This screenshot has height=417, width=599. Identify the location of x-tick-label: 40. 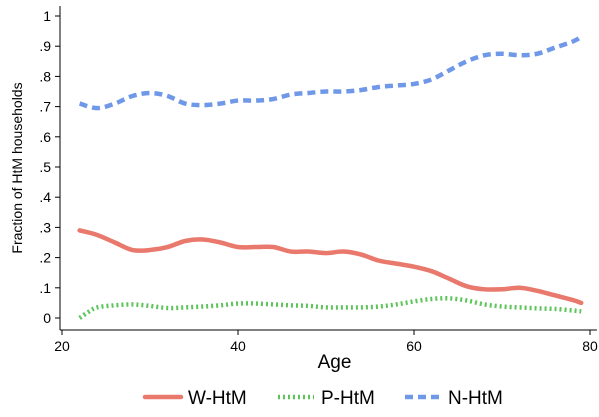
(238, 346).